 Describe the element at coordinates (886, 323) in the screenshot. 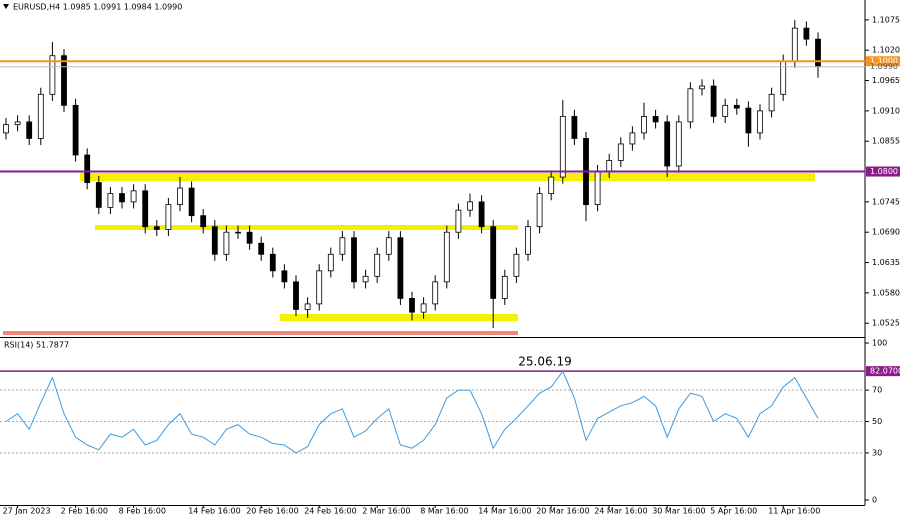

I see `y-tick-label: 1.0525` at that location.